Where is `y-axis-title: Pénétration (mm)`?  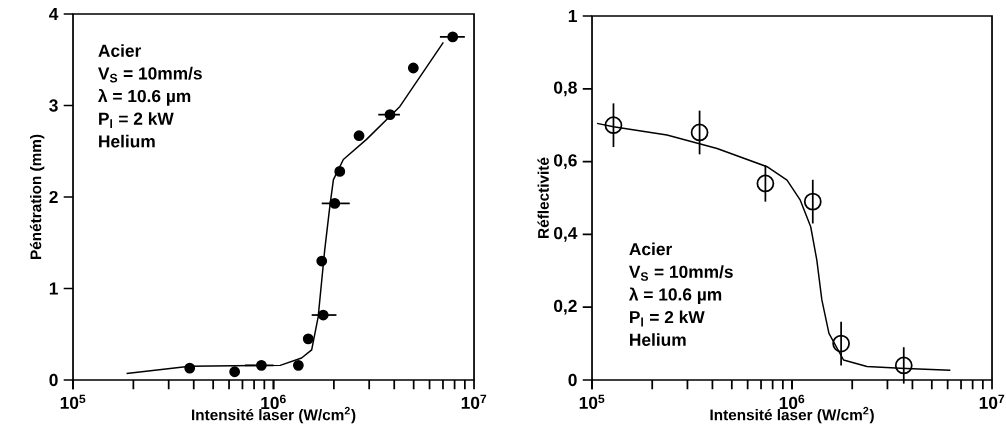 y-axis-title: Pénétration (mm) is located at coordinates (37, 197).